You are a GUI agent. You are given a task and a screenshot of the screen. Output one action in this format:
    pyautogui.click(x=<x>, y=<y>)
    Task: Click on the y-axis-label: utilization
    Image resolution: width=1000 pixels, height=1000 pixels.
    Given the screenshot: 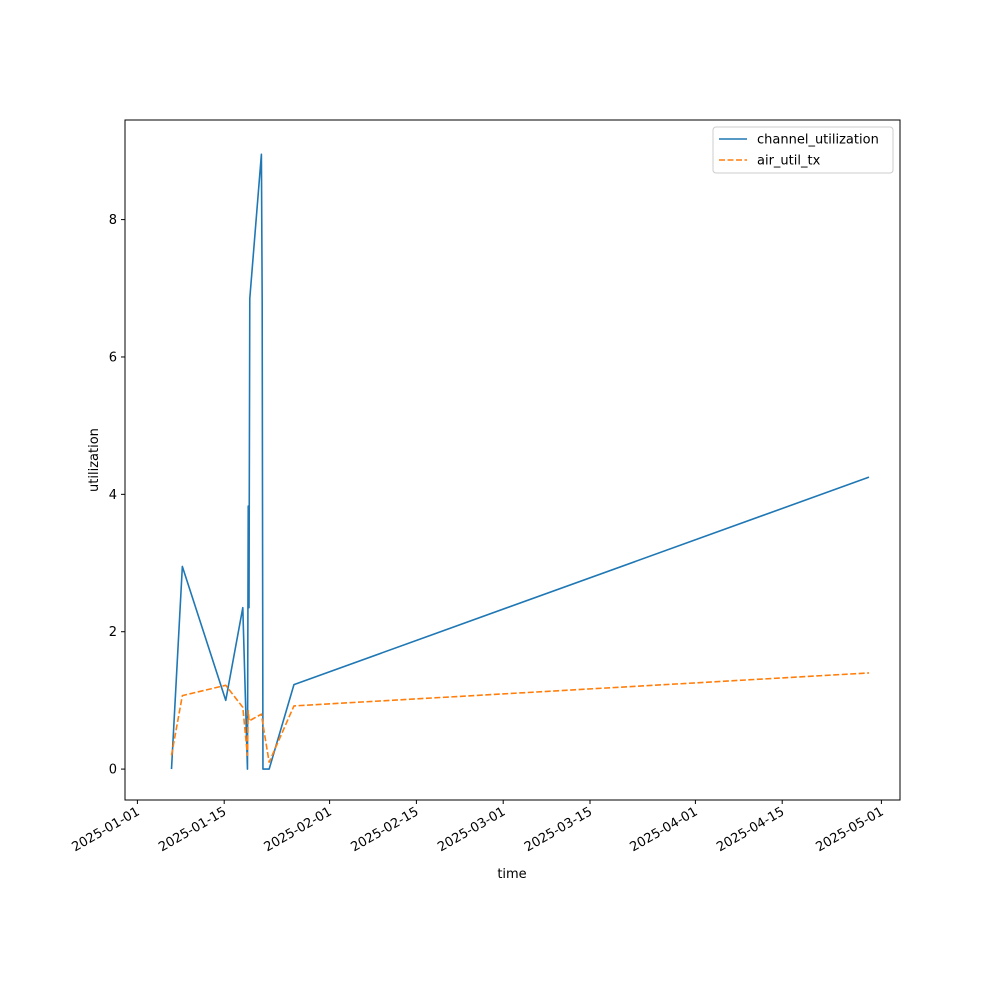 What is the action you would take?
    pyautogui.click(x=94, y=460)
    